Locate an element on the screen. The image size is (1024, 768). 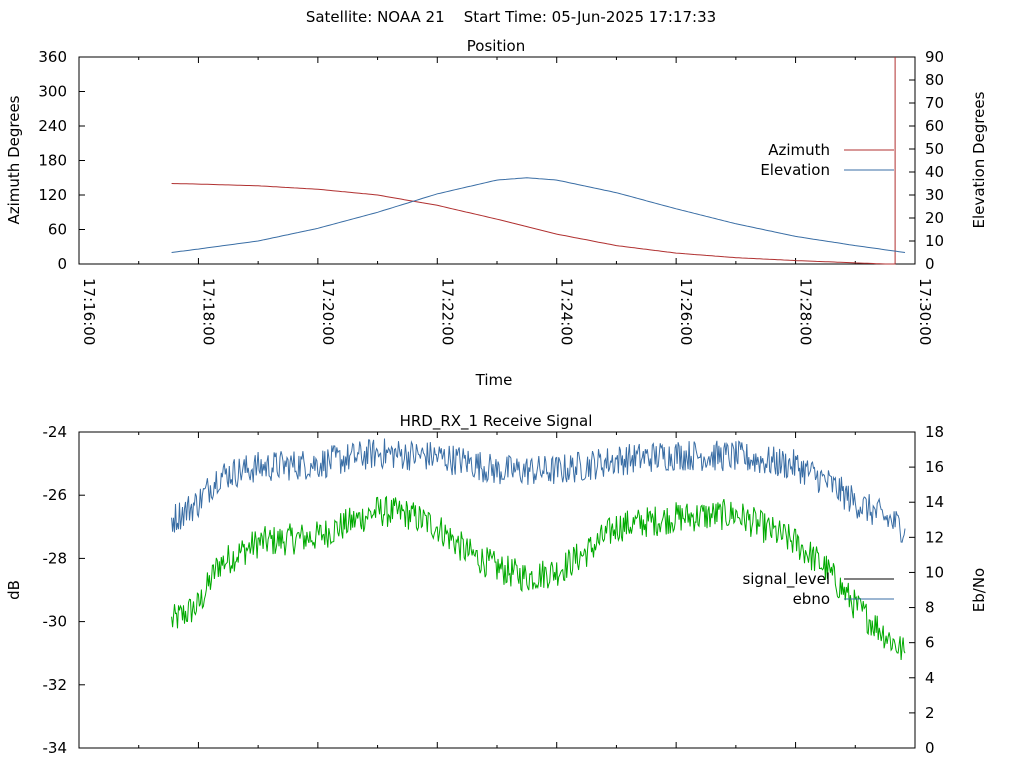
position-chart-title: Position is located at coordinates (496, 46).